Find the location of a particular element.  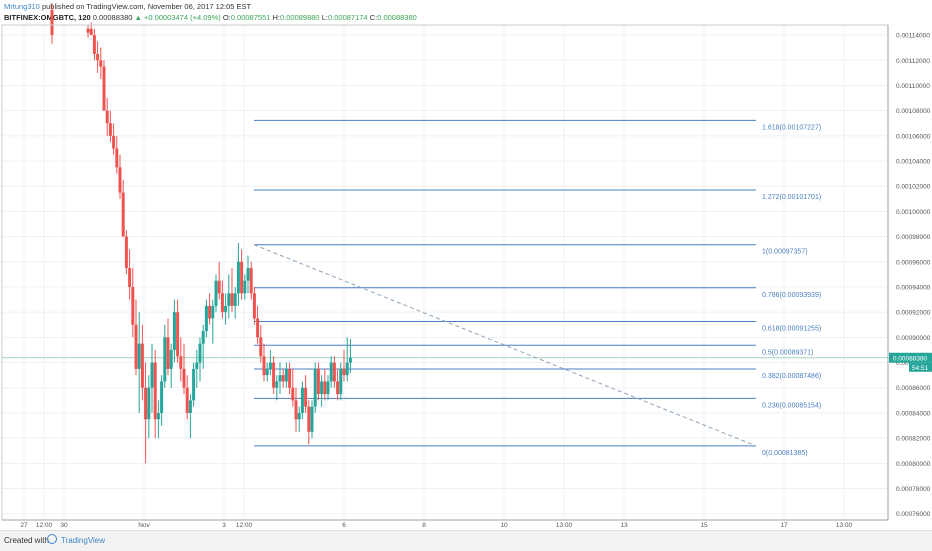

price-tag-value: 0.00088380 is located at coordinates (910, 358).